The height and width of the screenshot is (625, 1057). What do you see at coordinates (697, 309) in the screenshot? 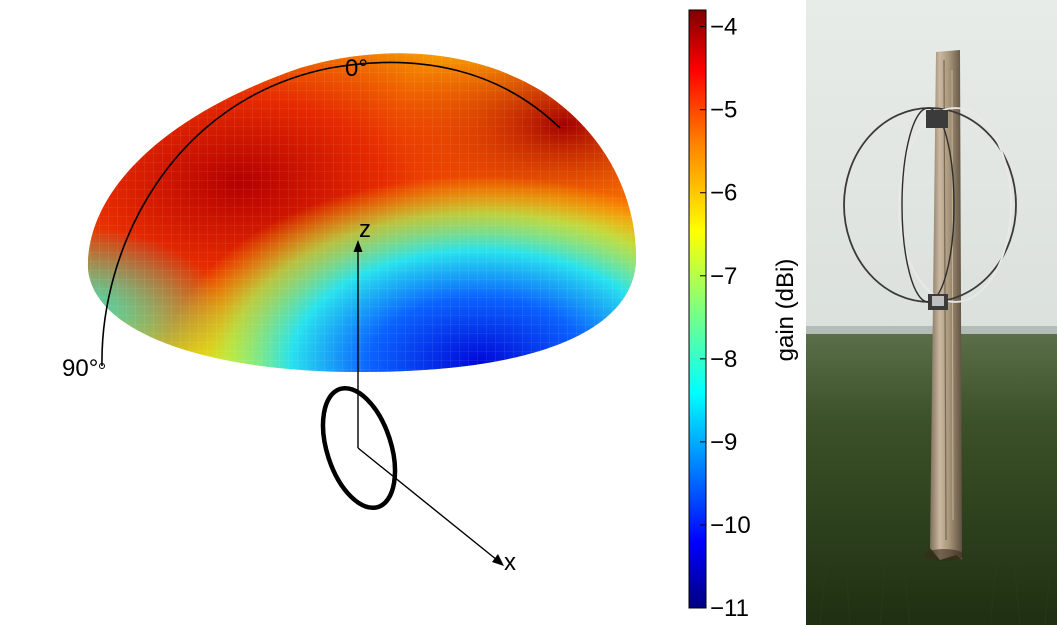
I see `colorbar-gradient` at bounding box center [697, 309].